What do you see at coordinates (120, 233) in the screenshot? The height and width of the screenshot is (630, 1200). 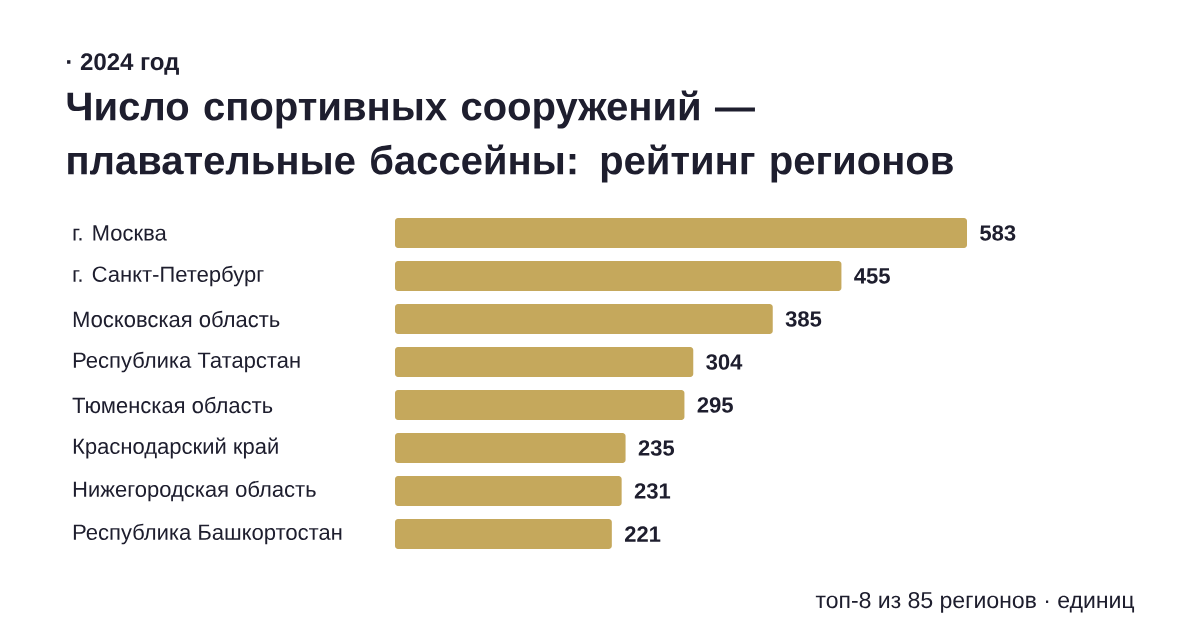 I see `y-tick-label: г. Москва` at bounding box center [120, 233].